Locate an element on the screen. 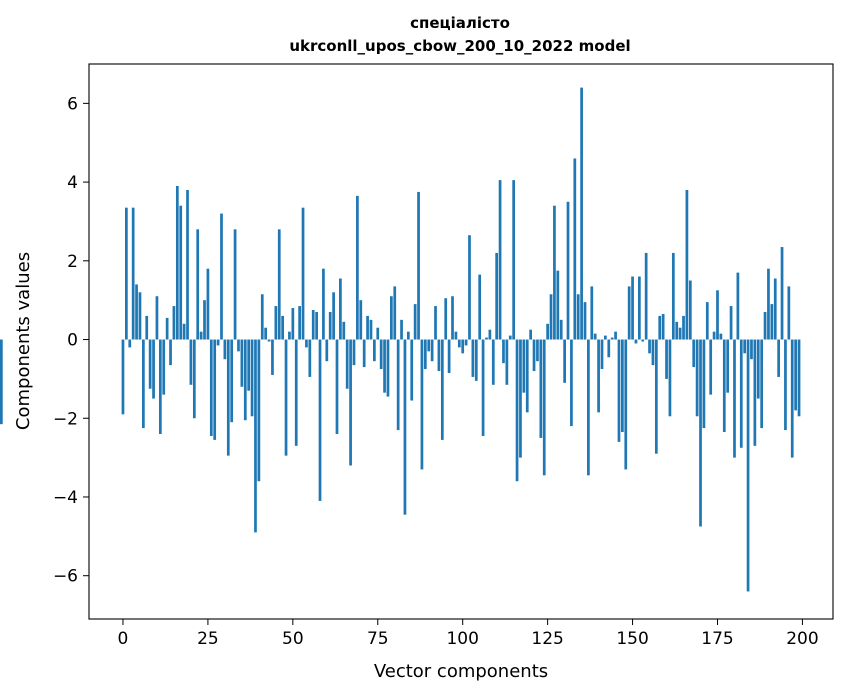 The image size is (847, 696). y-tick-label: 6 is located at coordinates (72, 104).